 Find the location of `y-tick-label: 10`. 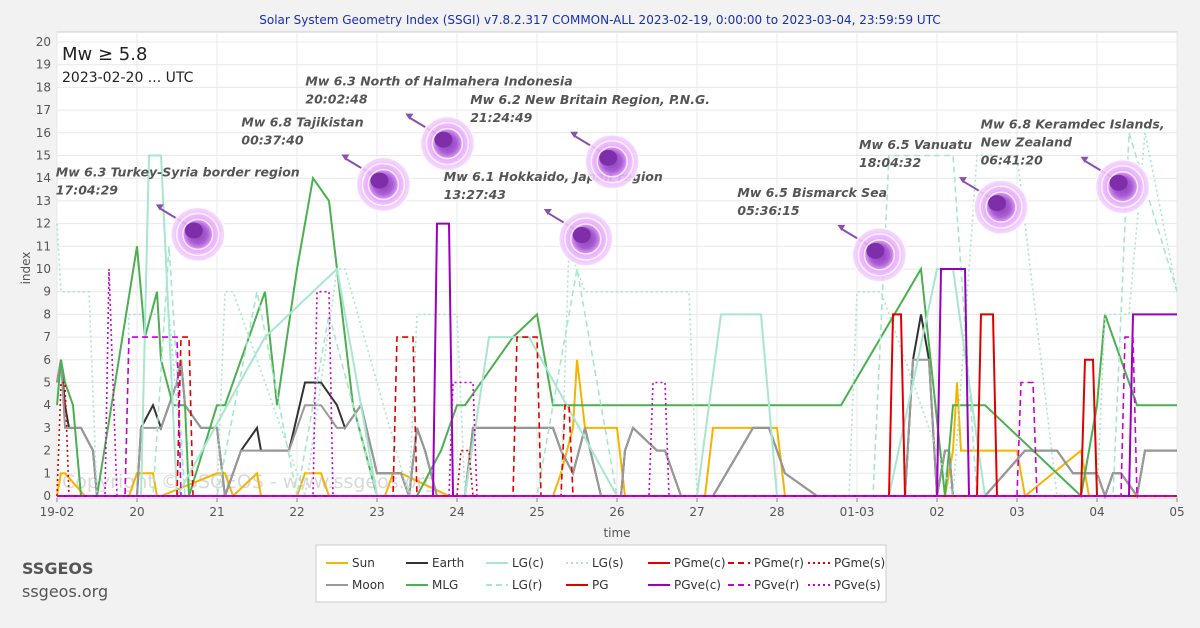

y-tick-label: 10 is located at coordinates (43, 269).